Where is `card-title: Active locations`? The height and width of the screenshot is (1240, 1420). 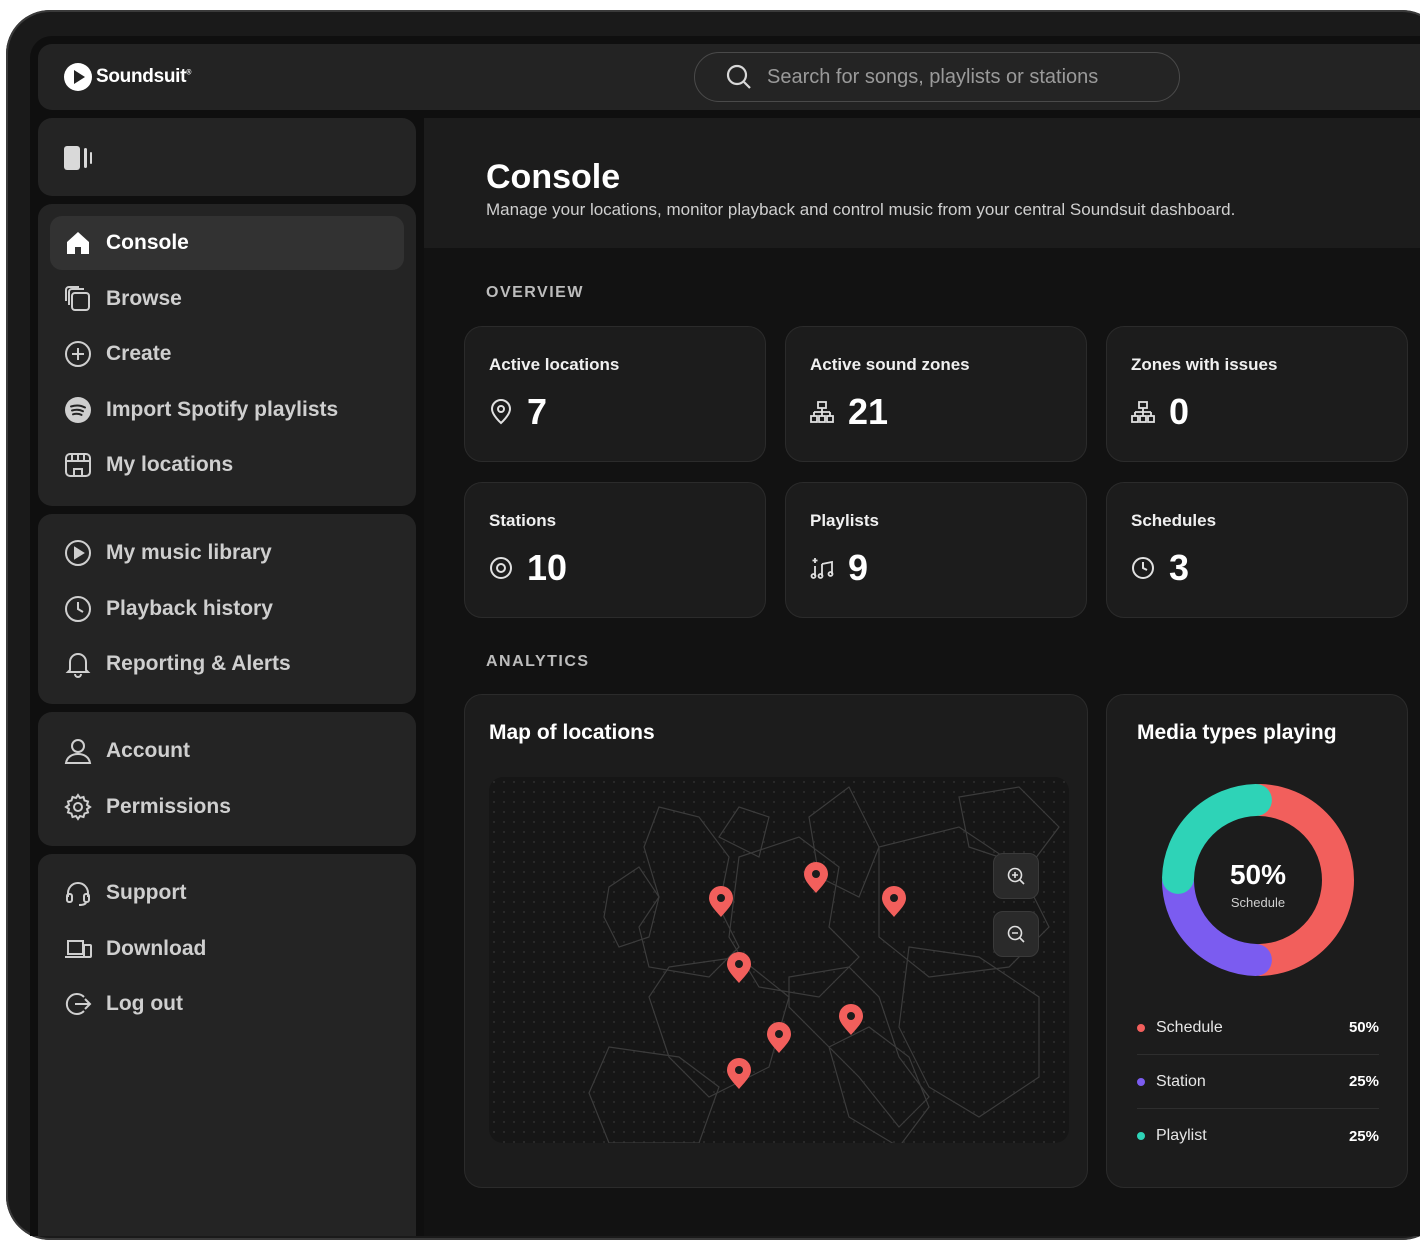
card-title: Active locations is located at coordinates (554, 364).